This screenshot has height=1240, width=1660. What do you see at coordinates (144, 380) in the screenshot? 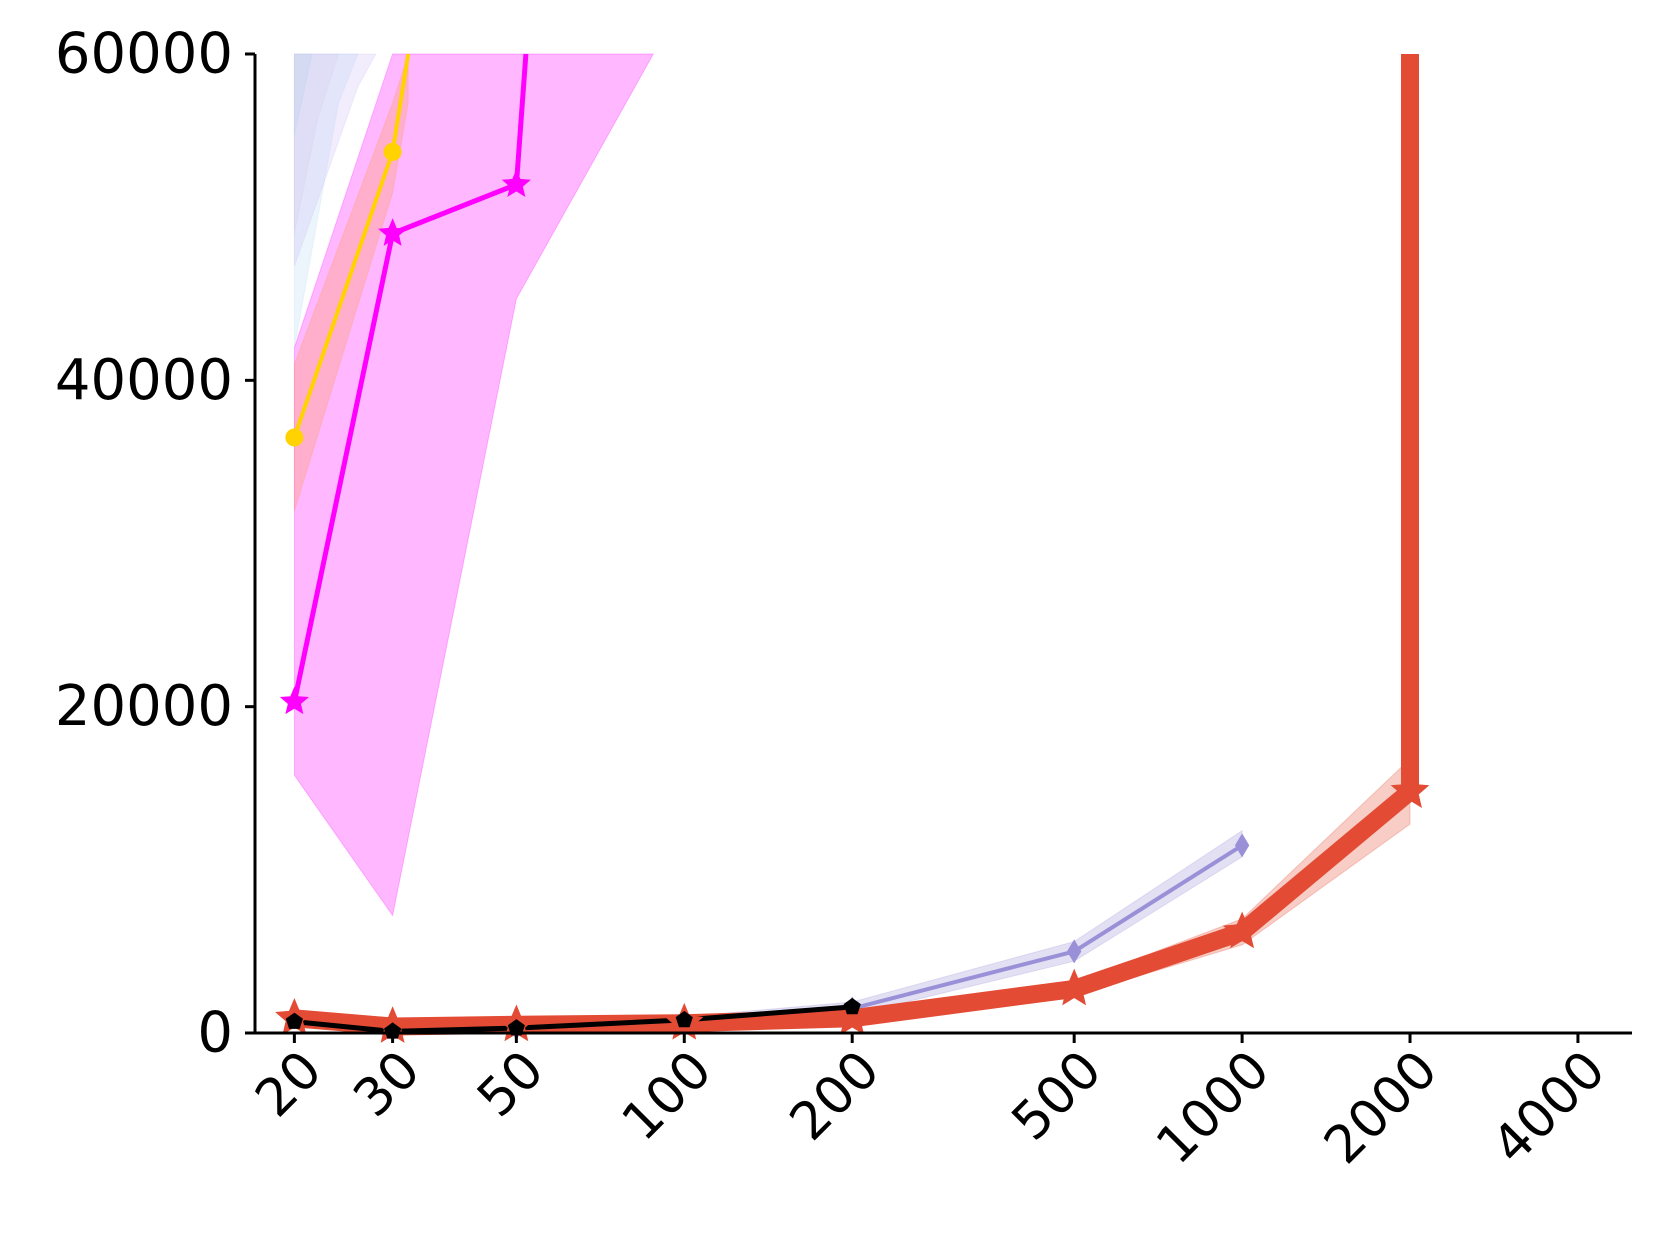
I see `y-tick-label: 40000` at bounding box center [144, 380].